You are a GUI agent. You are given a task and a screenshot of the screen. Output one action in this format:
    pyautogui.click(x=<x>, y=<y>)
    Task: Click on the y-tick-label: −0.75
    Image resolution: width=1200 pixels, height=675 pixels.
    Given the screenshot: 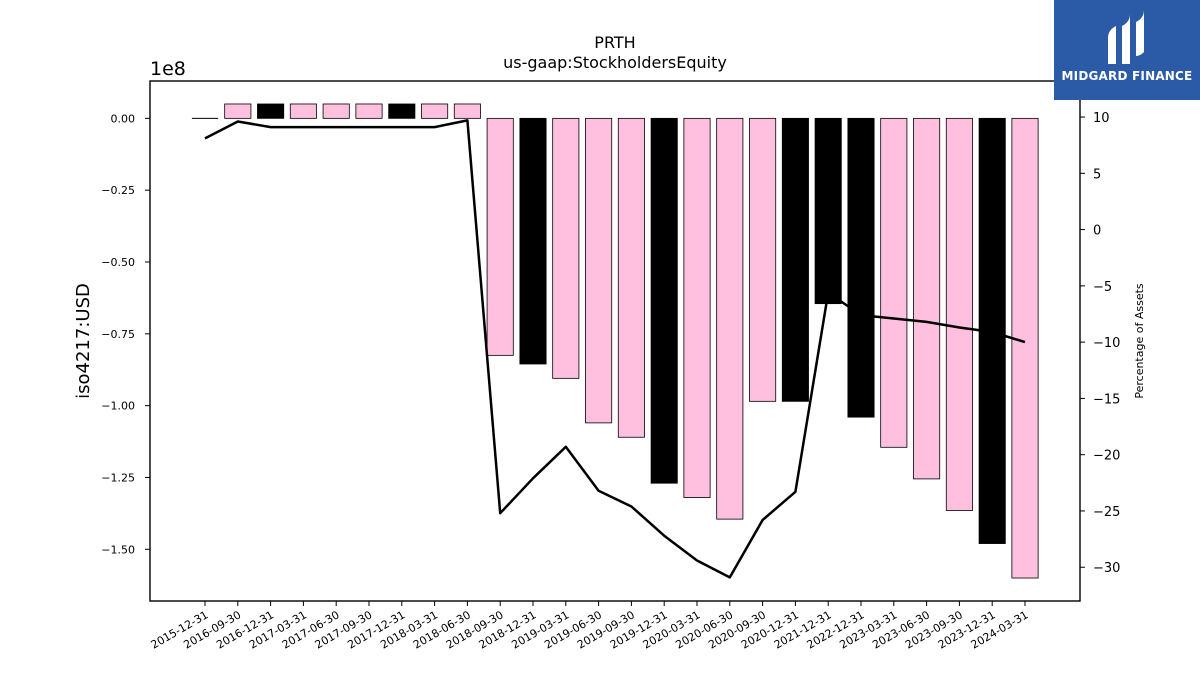 What is the action you would take?
    pyautogui.click(x=118, y=334)
    